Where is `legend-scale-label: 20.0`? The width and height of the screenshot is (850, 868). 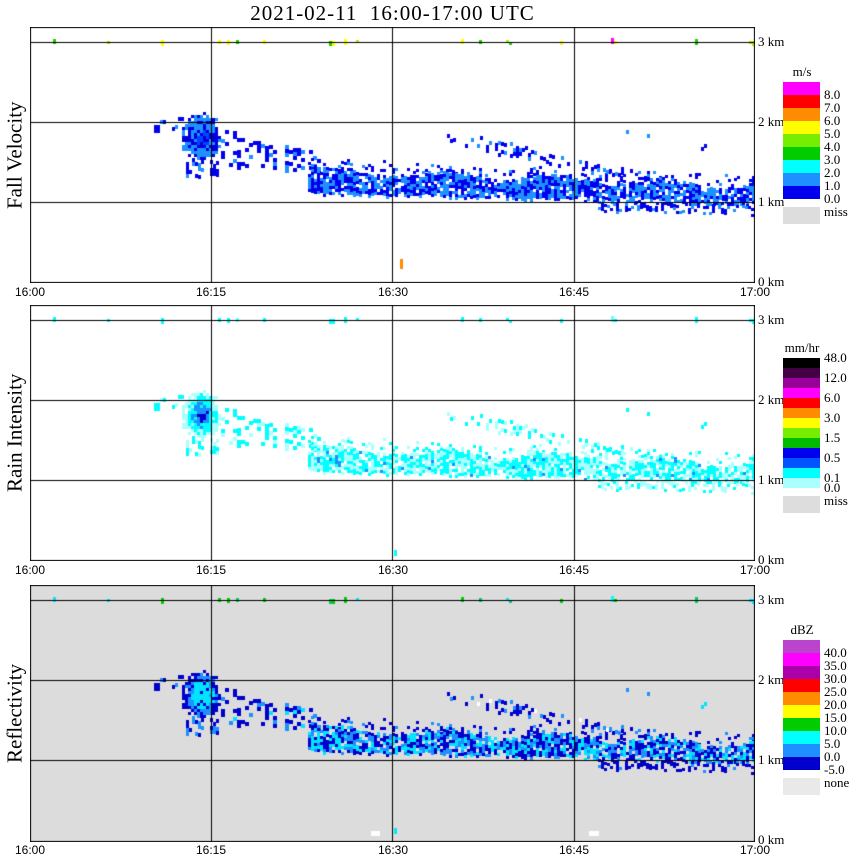 legend-scale-label: 20.0 is located at coordinates (835, 704).